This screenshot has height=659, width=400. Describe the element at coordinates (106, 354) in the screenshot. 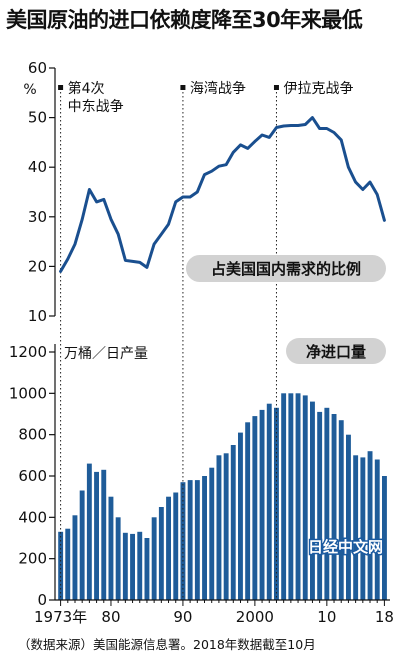

I see `bar-unit-label: 万桶／日产量` at that location.